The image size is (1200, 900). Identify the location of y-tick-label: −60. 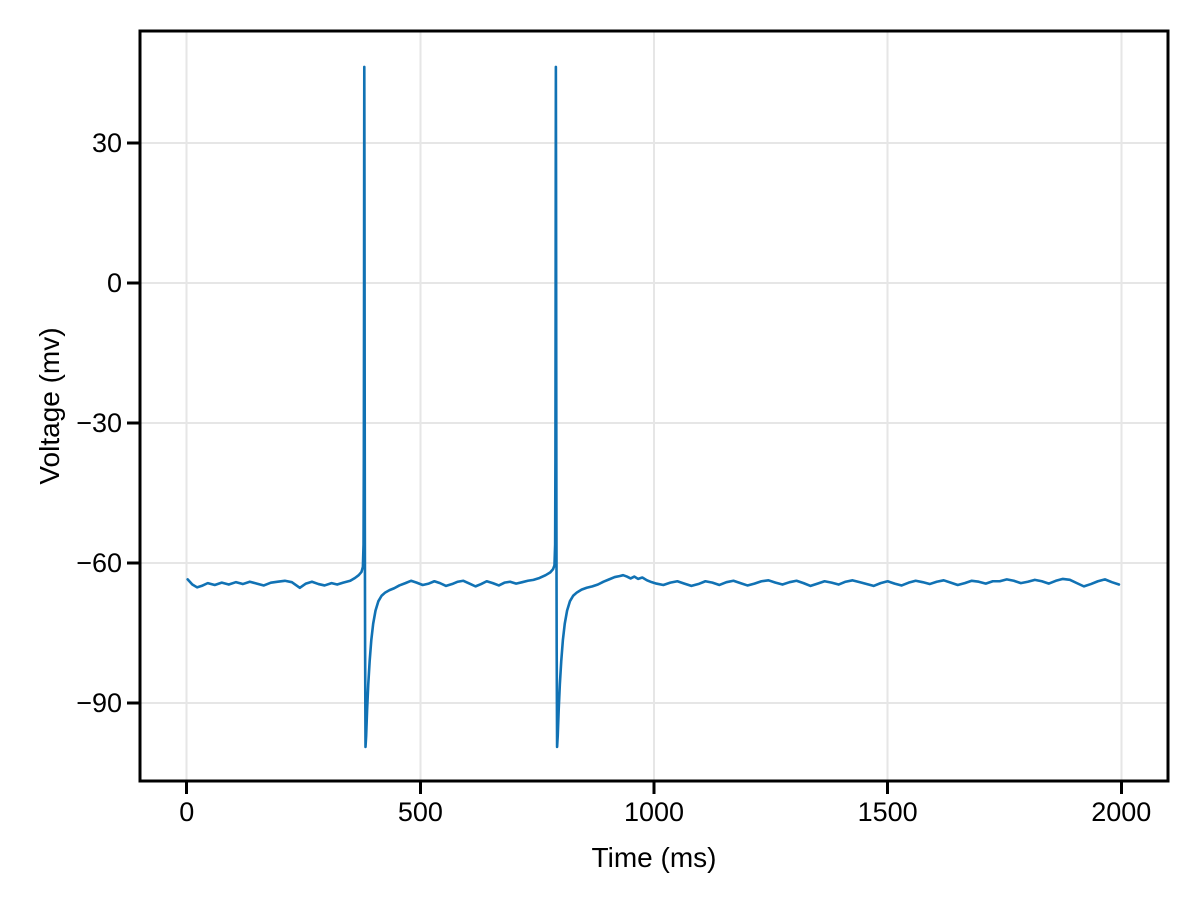
(99, 563).